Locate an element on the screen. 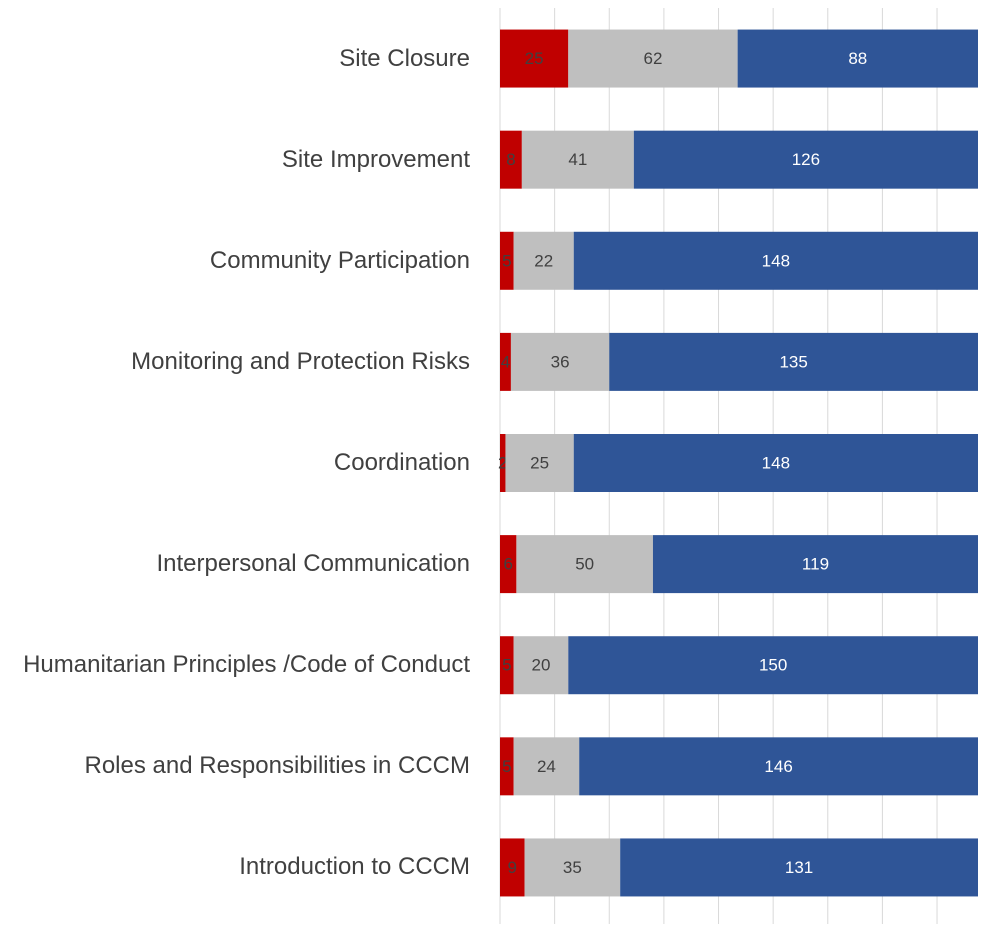 This screenshot has height=927, width=988. data-label: 36 is located at coordinates (560, 361).